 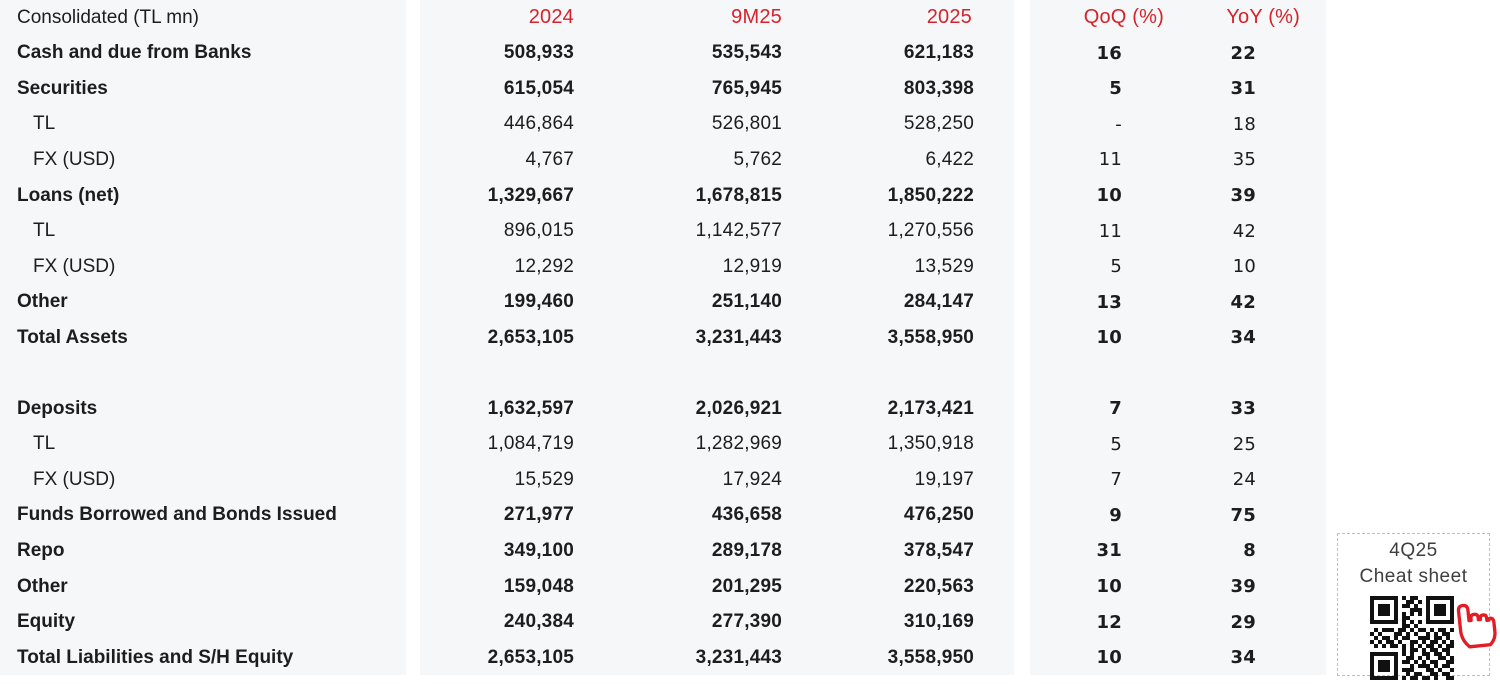 What do you see at coordinates (203, 551) in the screenshot?
I see `row-label: Repo` at bounding box center [203, 551].